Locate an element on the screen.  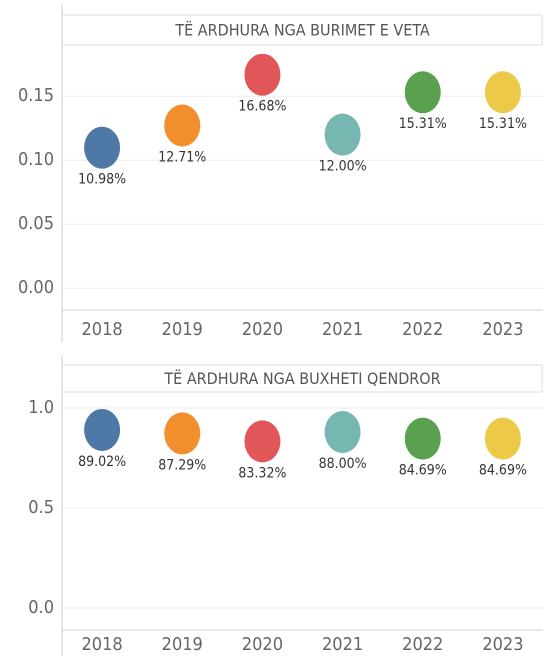
chart-title: TË ARDHURA NGA BURIMET E VETA is located at coordinates (302, 30).